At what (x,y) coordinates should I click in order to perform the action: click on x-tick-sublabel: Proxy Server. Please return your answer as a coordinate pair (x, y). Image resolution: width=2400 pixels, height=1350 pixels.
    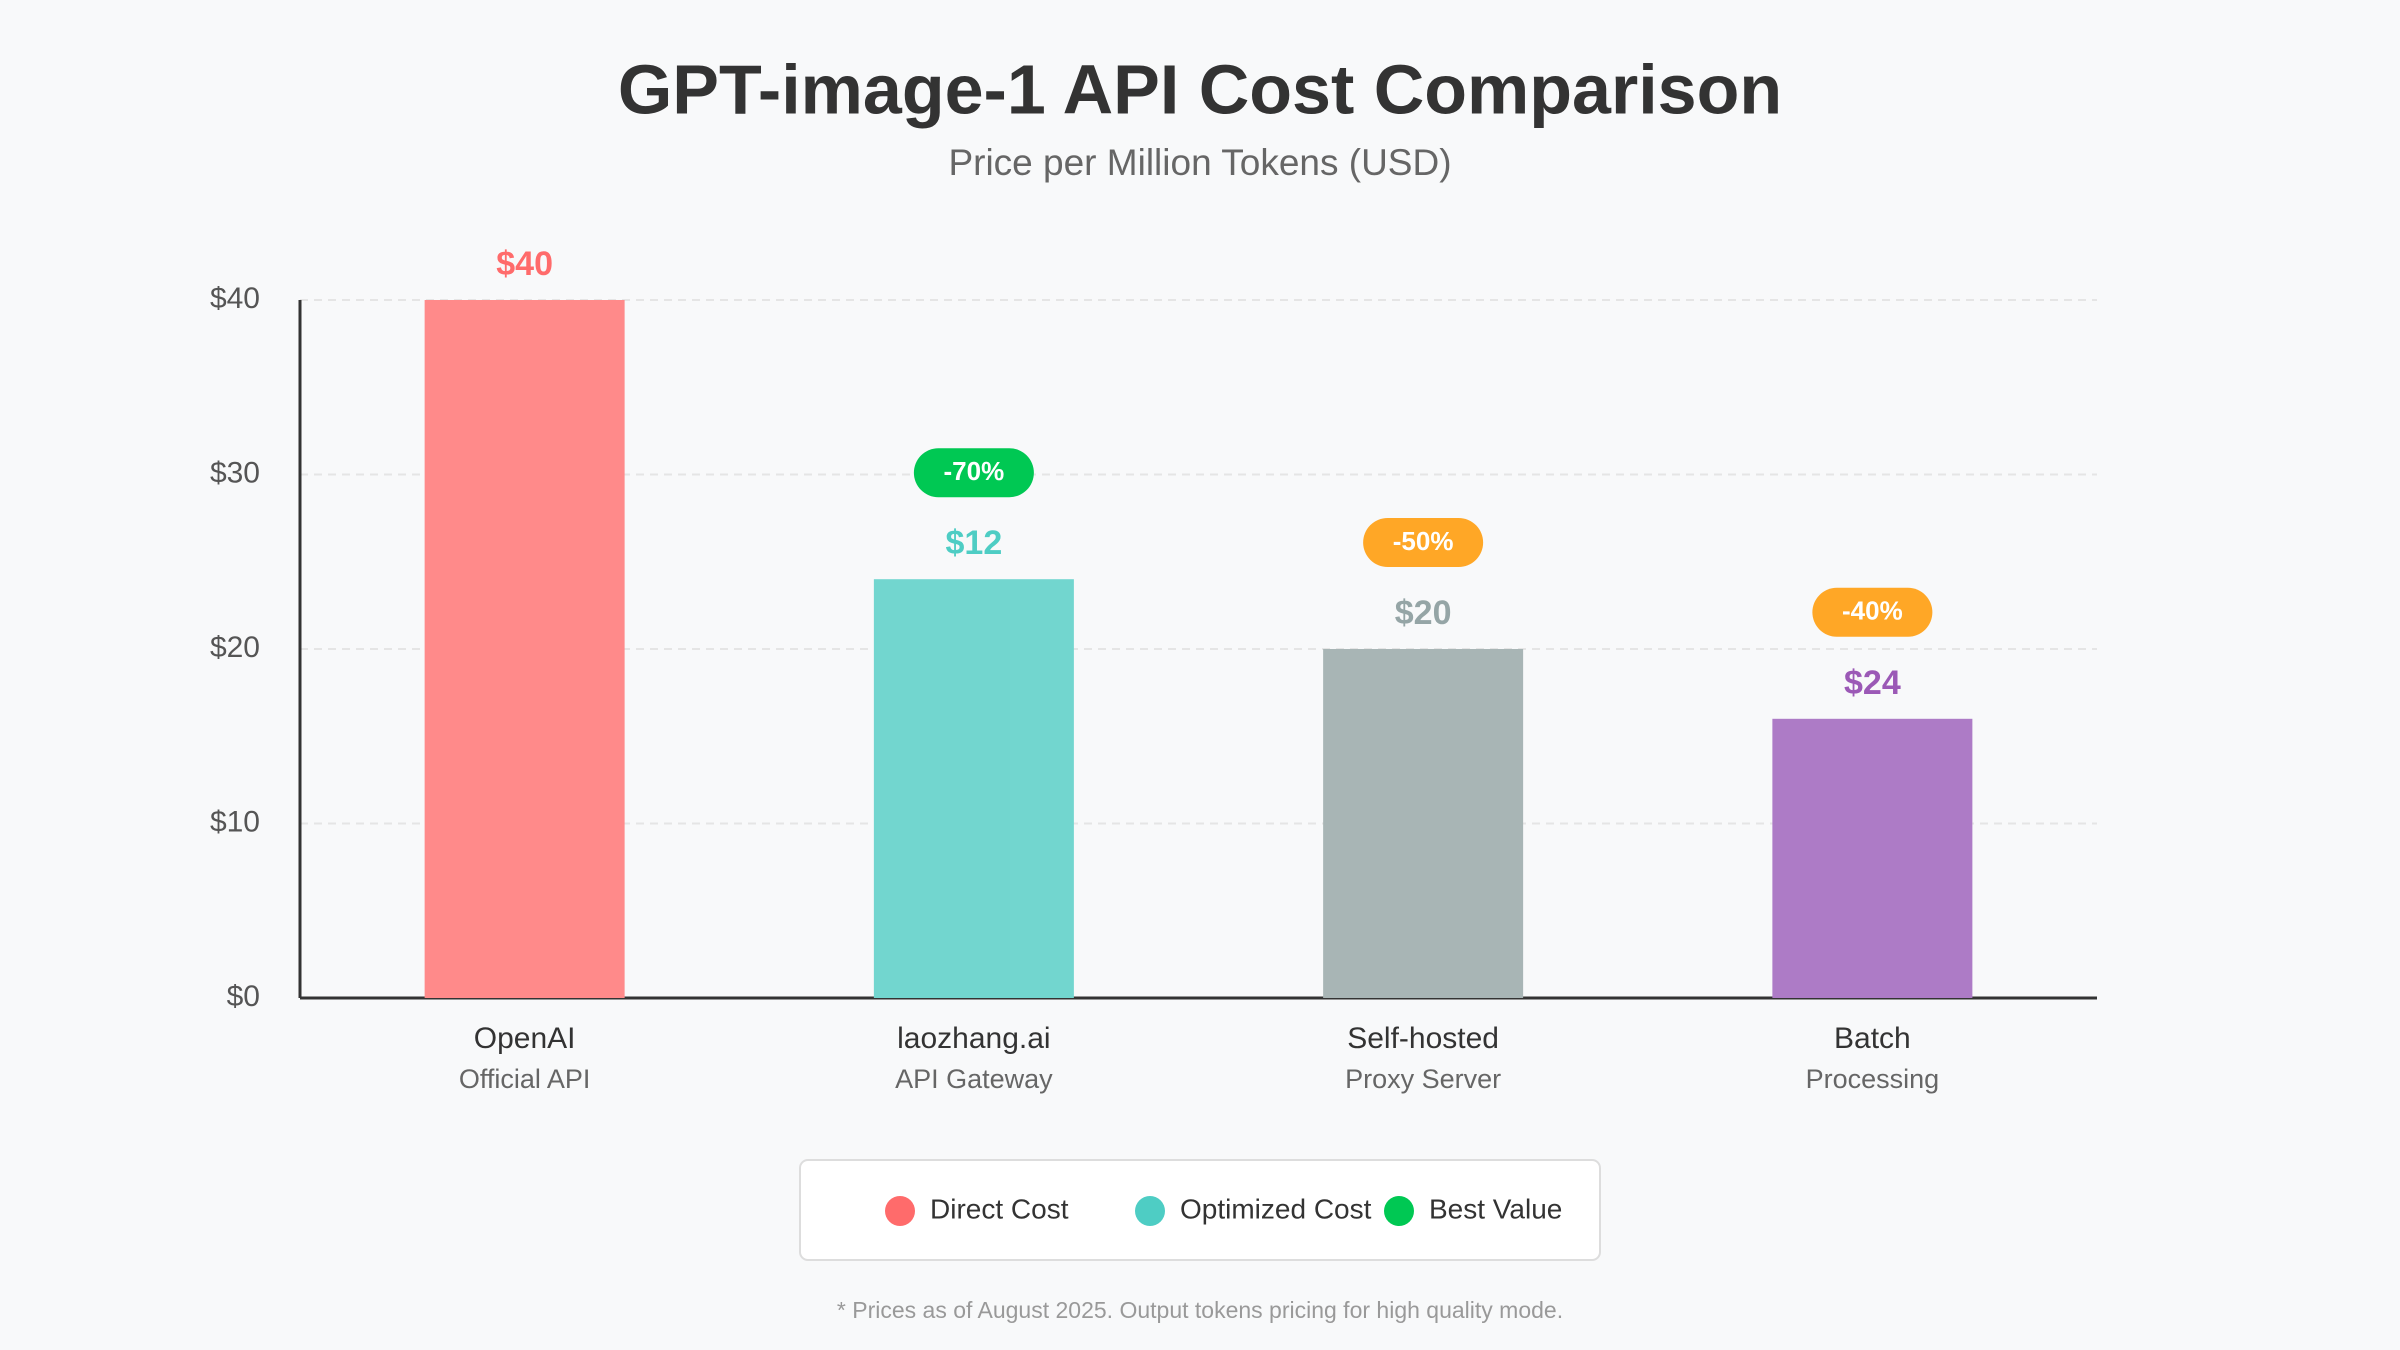
    Looking at the image, I should click on (1423, 1079).